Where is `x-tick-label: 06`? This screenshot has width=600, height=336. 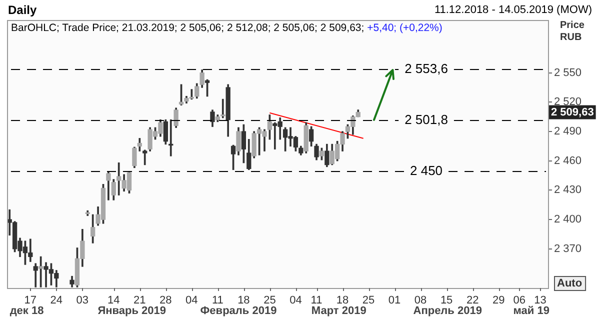 x-tick-label: 06 is located at coordinates (519, 300).